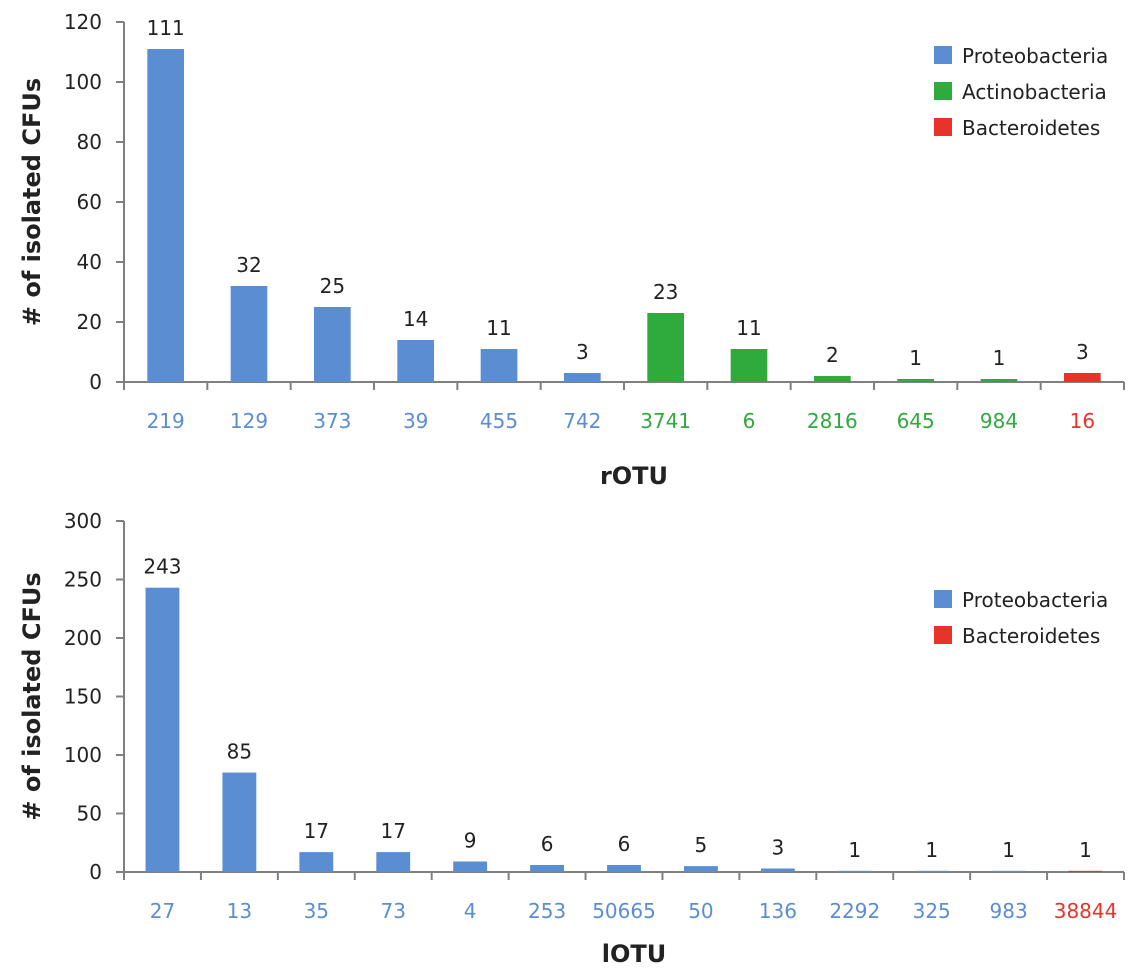  Describe the element at coordinates (316, 831) in the screenshot. I see `data-label: 17` at that location.